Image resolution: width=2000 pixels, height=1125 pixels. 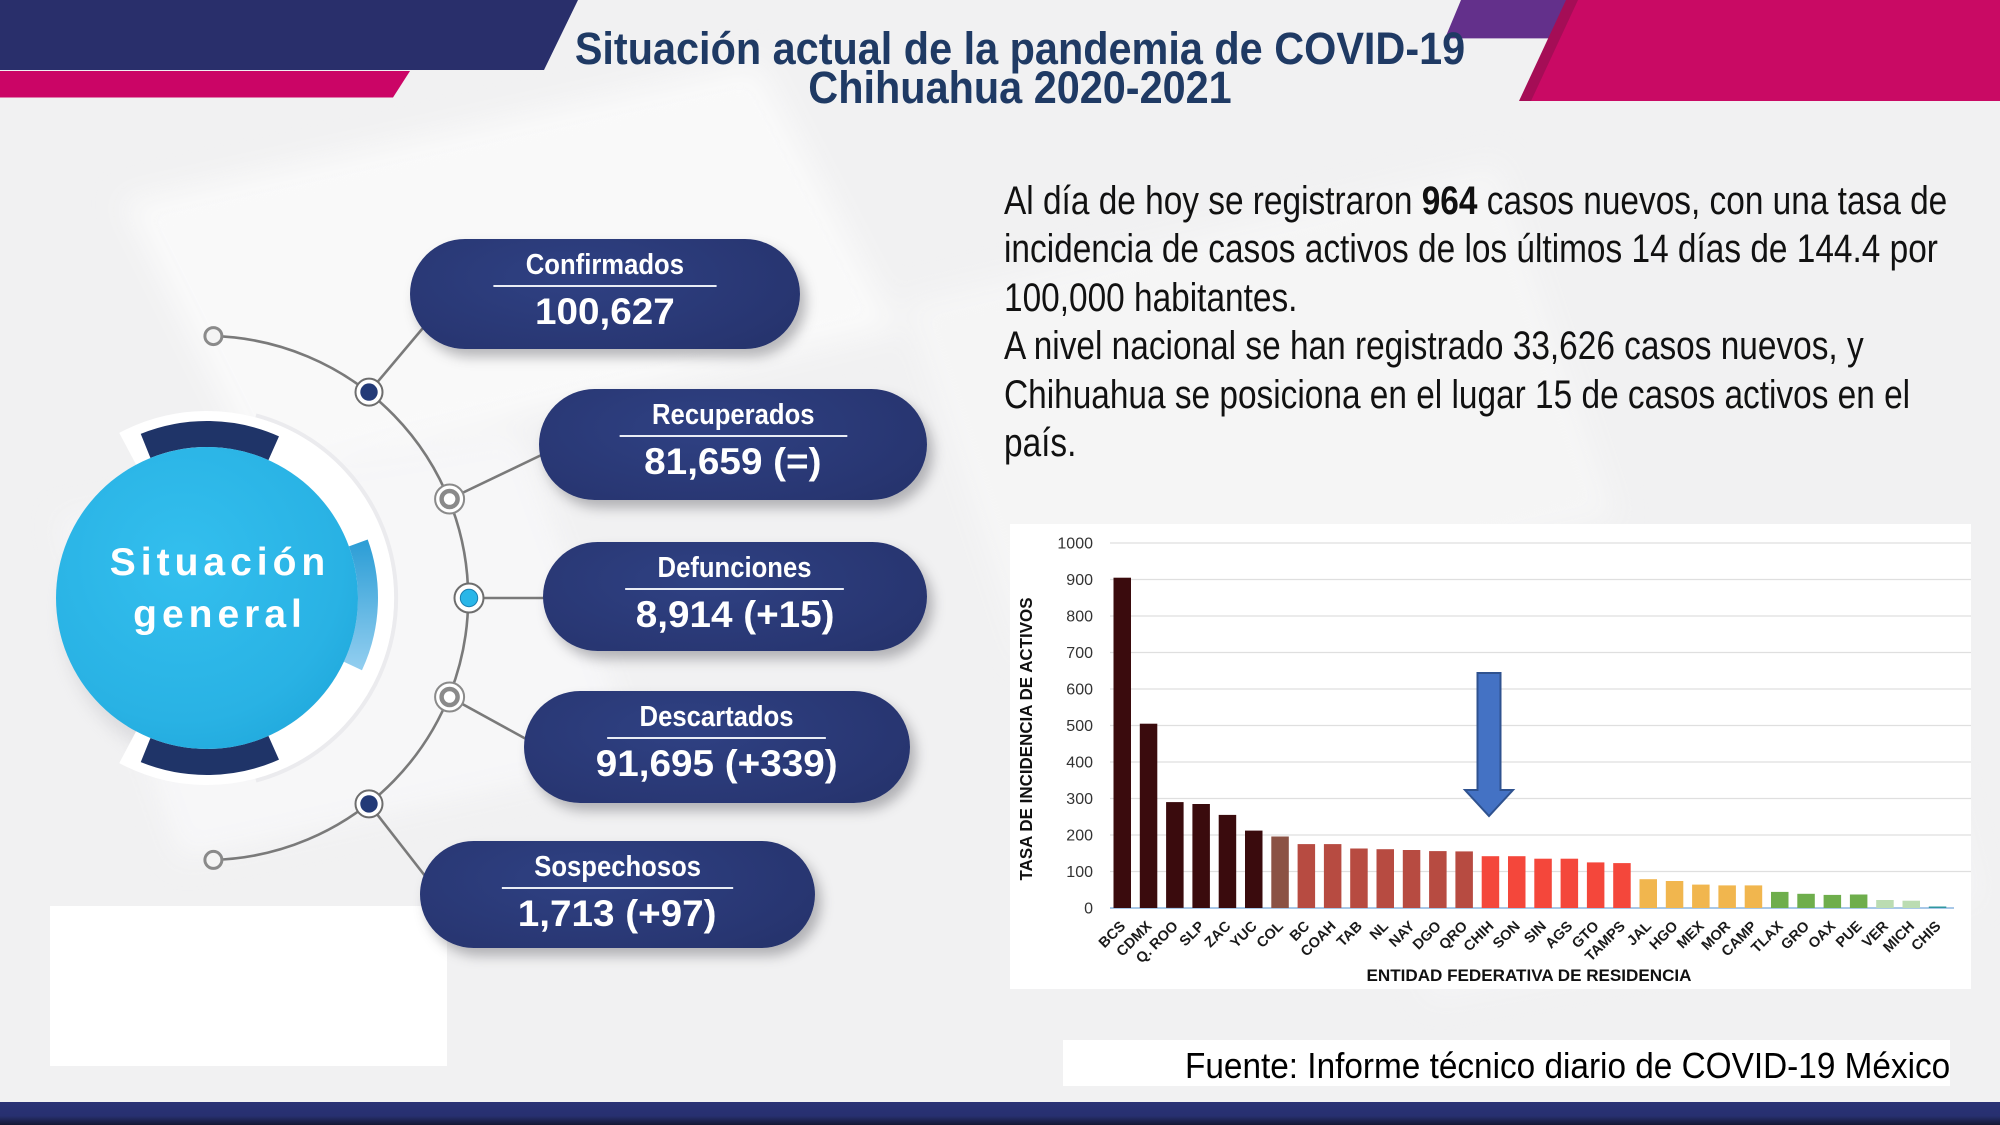 I want to click on svg-text: 100, so click(x=1079, y=872).